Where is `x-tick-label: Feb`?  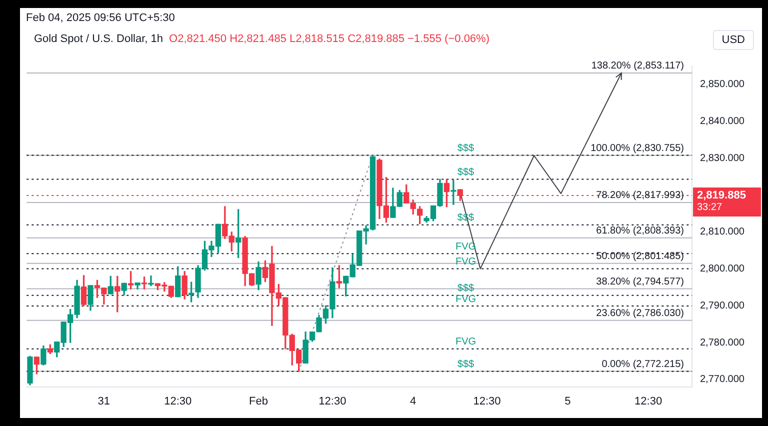 x-tick-label: Feb is located at coordinates (258, 401).